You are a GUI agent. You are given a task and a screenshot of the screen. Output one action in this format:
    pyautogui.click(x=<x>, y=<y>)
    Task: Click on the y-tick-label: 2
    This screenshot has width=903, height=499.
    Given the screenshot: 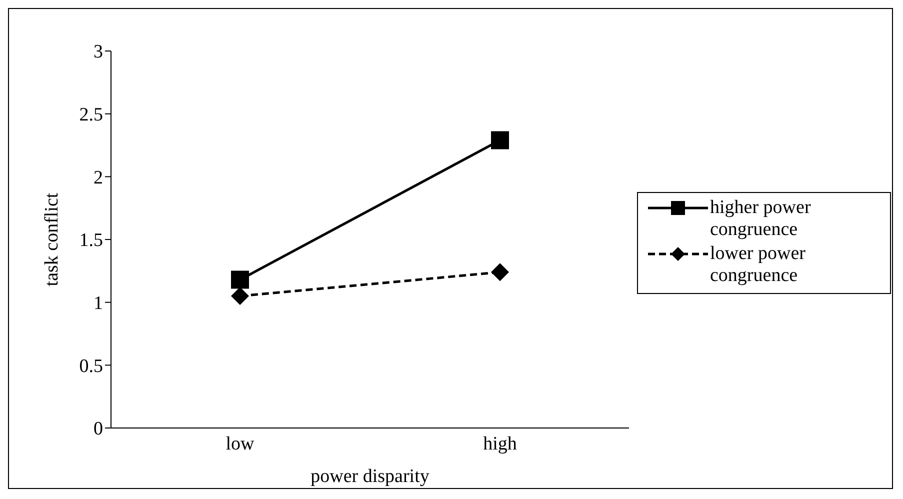 What is the action you would take?
    pyautogui.click(x=98, y=177)
    